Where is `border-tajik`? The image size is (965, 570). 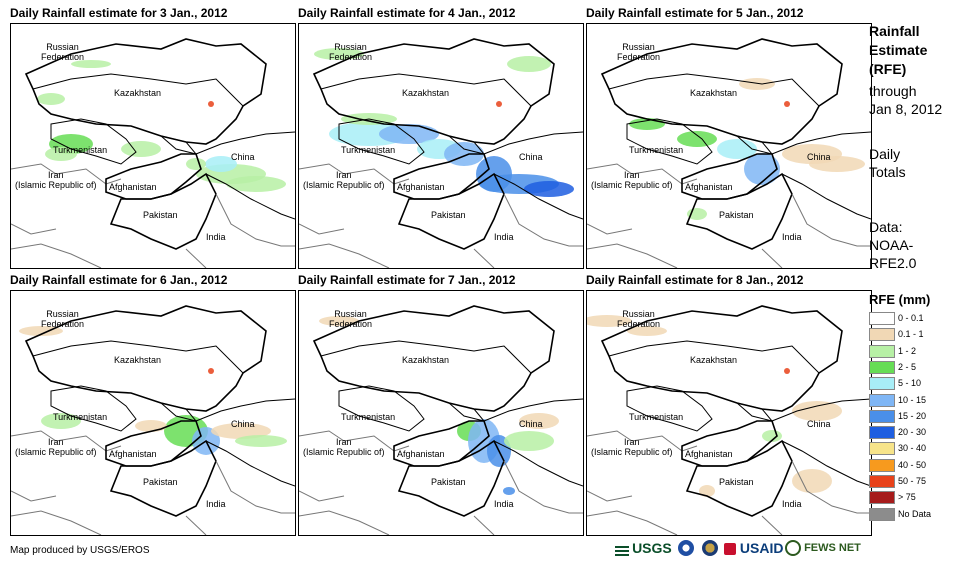
border-tajik is located at coordinates (755, 412).